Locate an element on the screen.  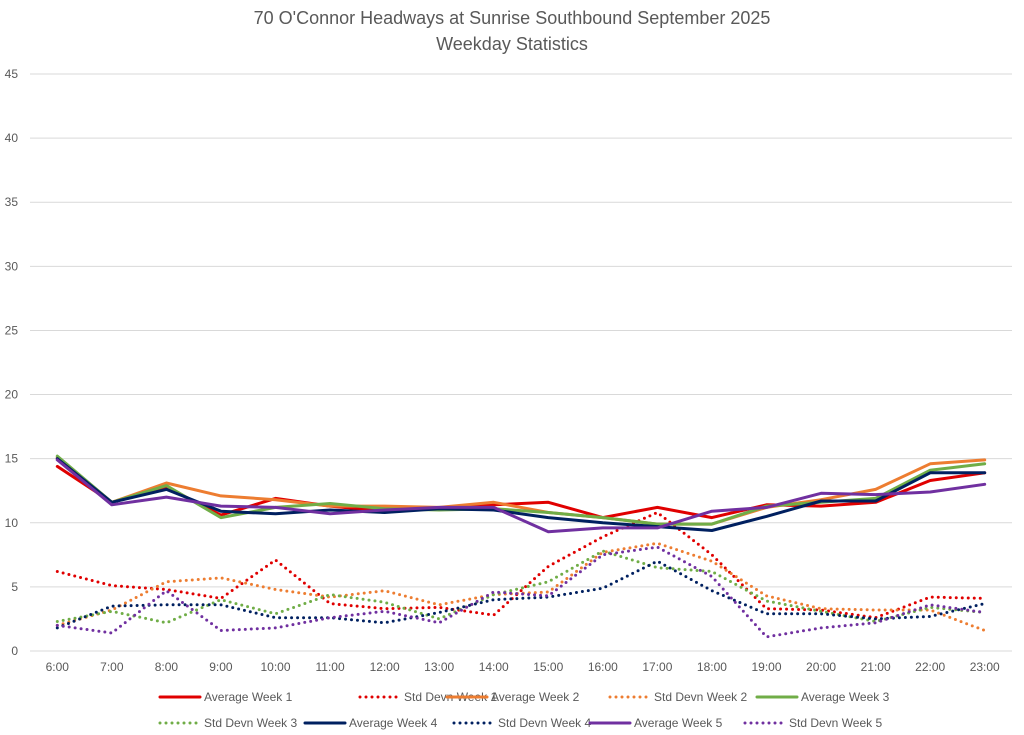
legend-label: Average Week 3 is located at coordinates (845, 697).